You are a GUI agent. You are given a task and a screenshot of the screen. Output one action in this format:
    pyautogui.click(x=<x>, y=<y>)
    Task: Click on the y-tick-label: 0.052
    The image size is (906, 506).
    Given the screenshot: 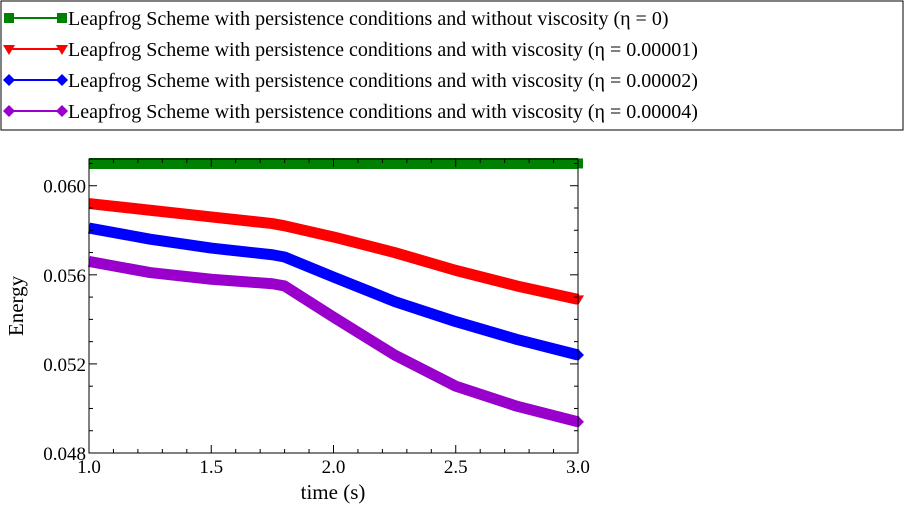 What is the action you would take?
    pyautogui.click(x=64, y=365)
    